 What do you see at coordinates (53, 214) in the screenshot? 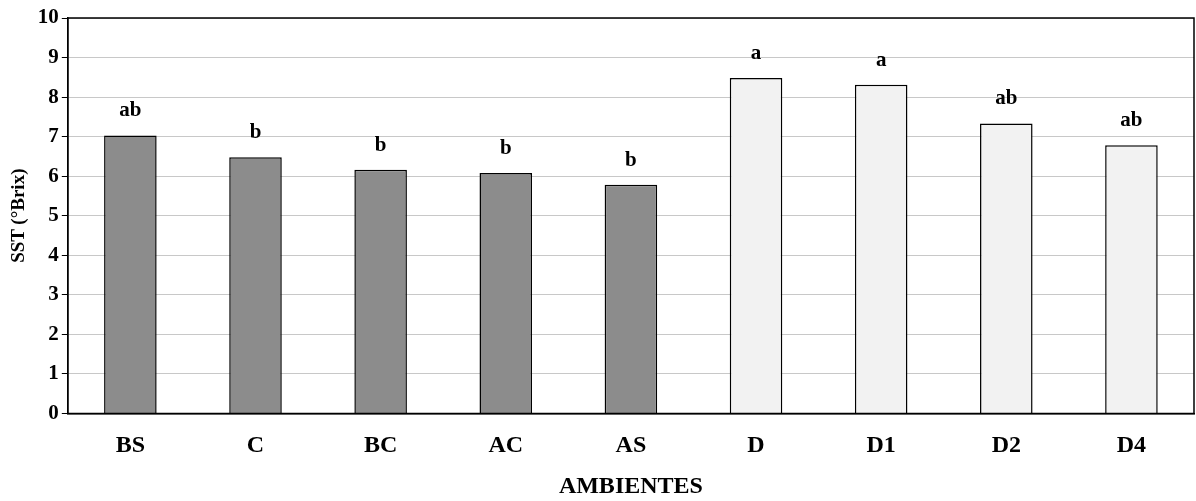
I see `y-tick-label: 5` at bounding box center [53, 214].